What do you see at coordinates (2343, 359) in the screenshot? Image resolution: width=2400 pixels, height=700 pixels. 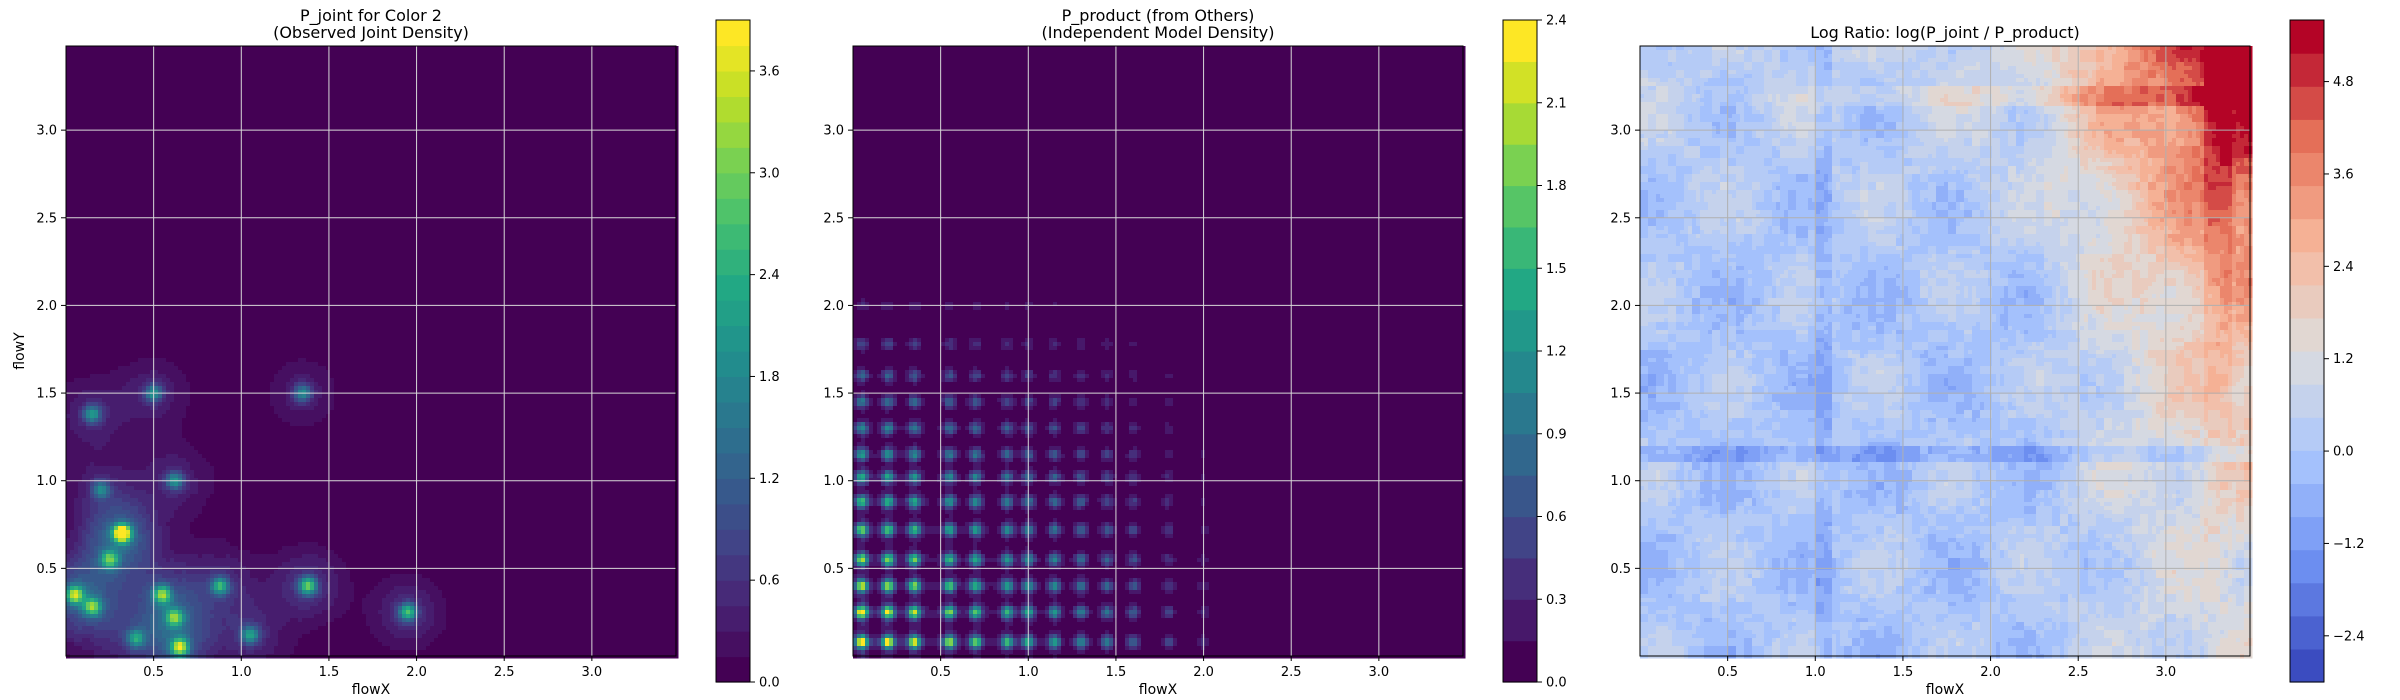 I see `colorbar-tick-label-3: 1.2` at bounding box center [2343, 359].